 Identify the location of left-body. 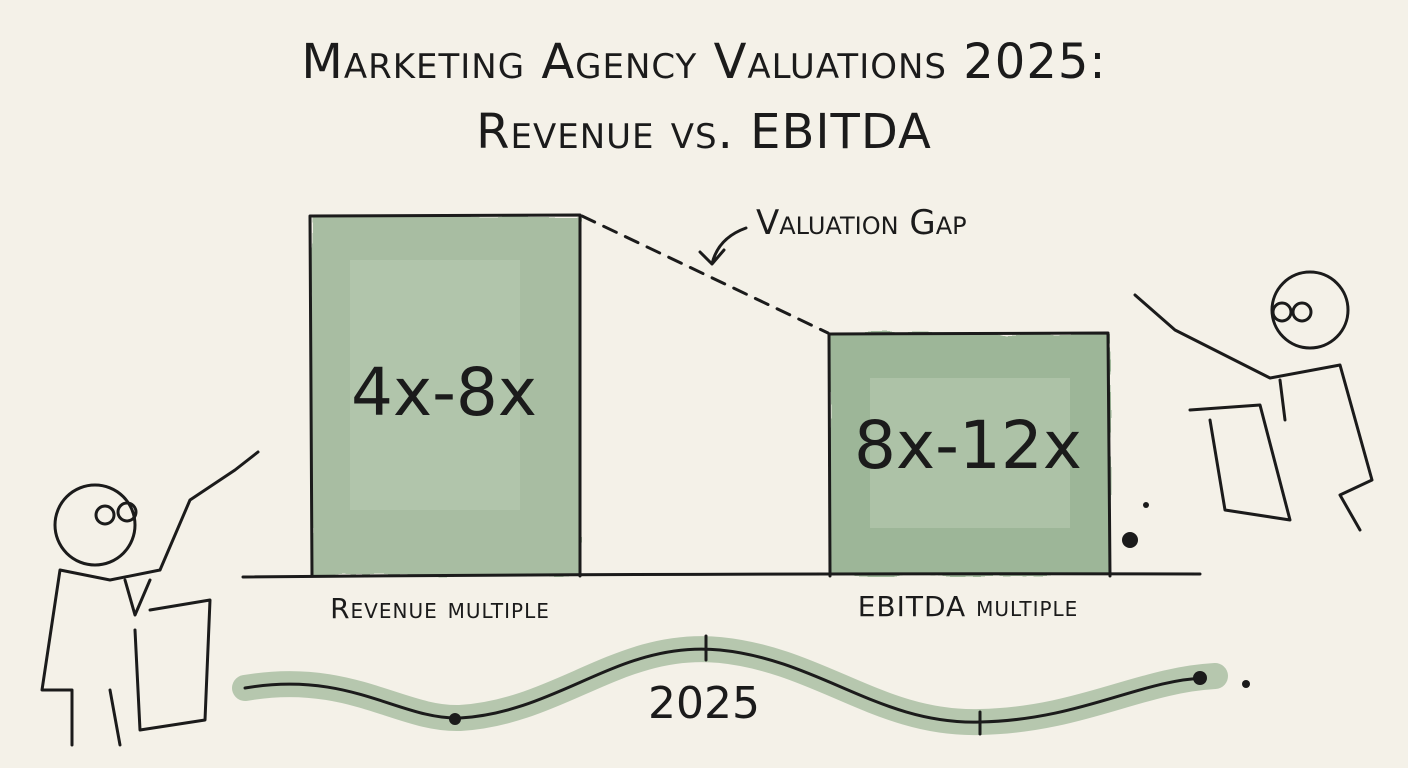
(150, 598).